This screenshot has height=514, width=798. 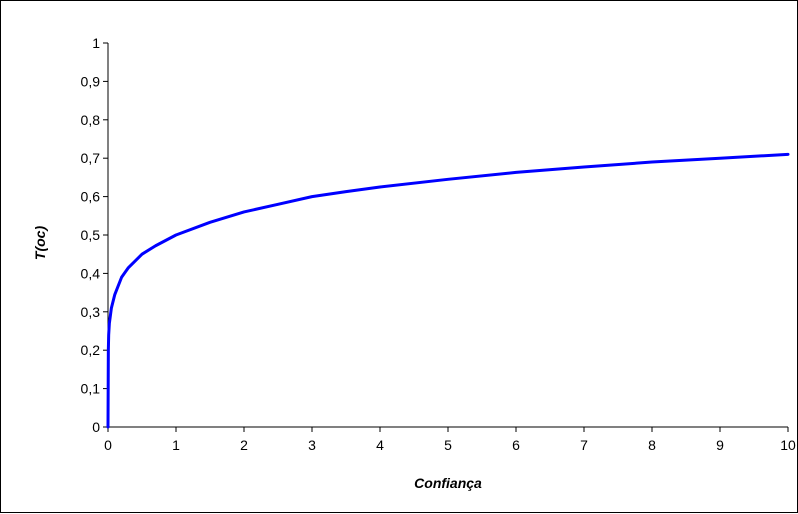 What do you see at coordinates (91, 273) in the screenshot?
I see `y-tick-label: 0,4` at bounding box center [91, 273].